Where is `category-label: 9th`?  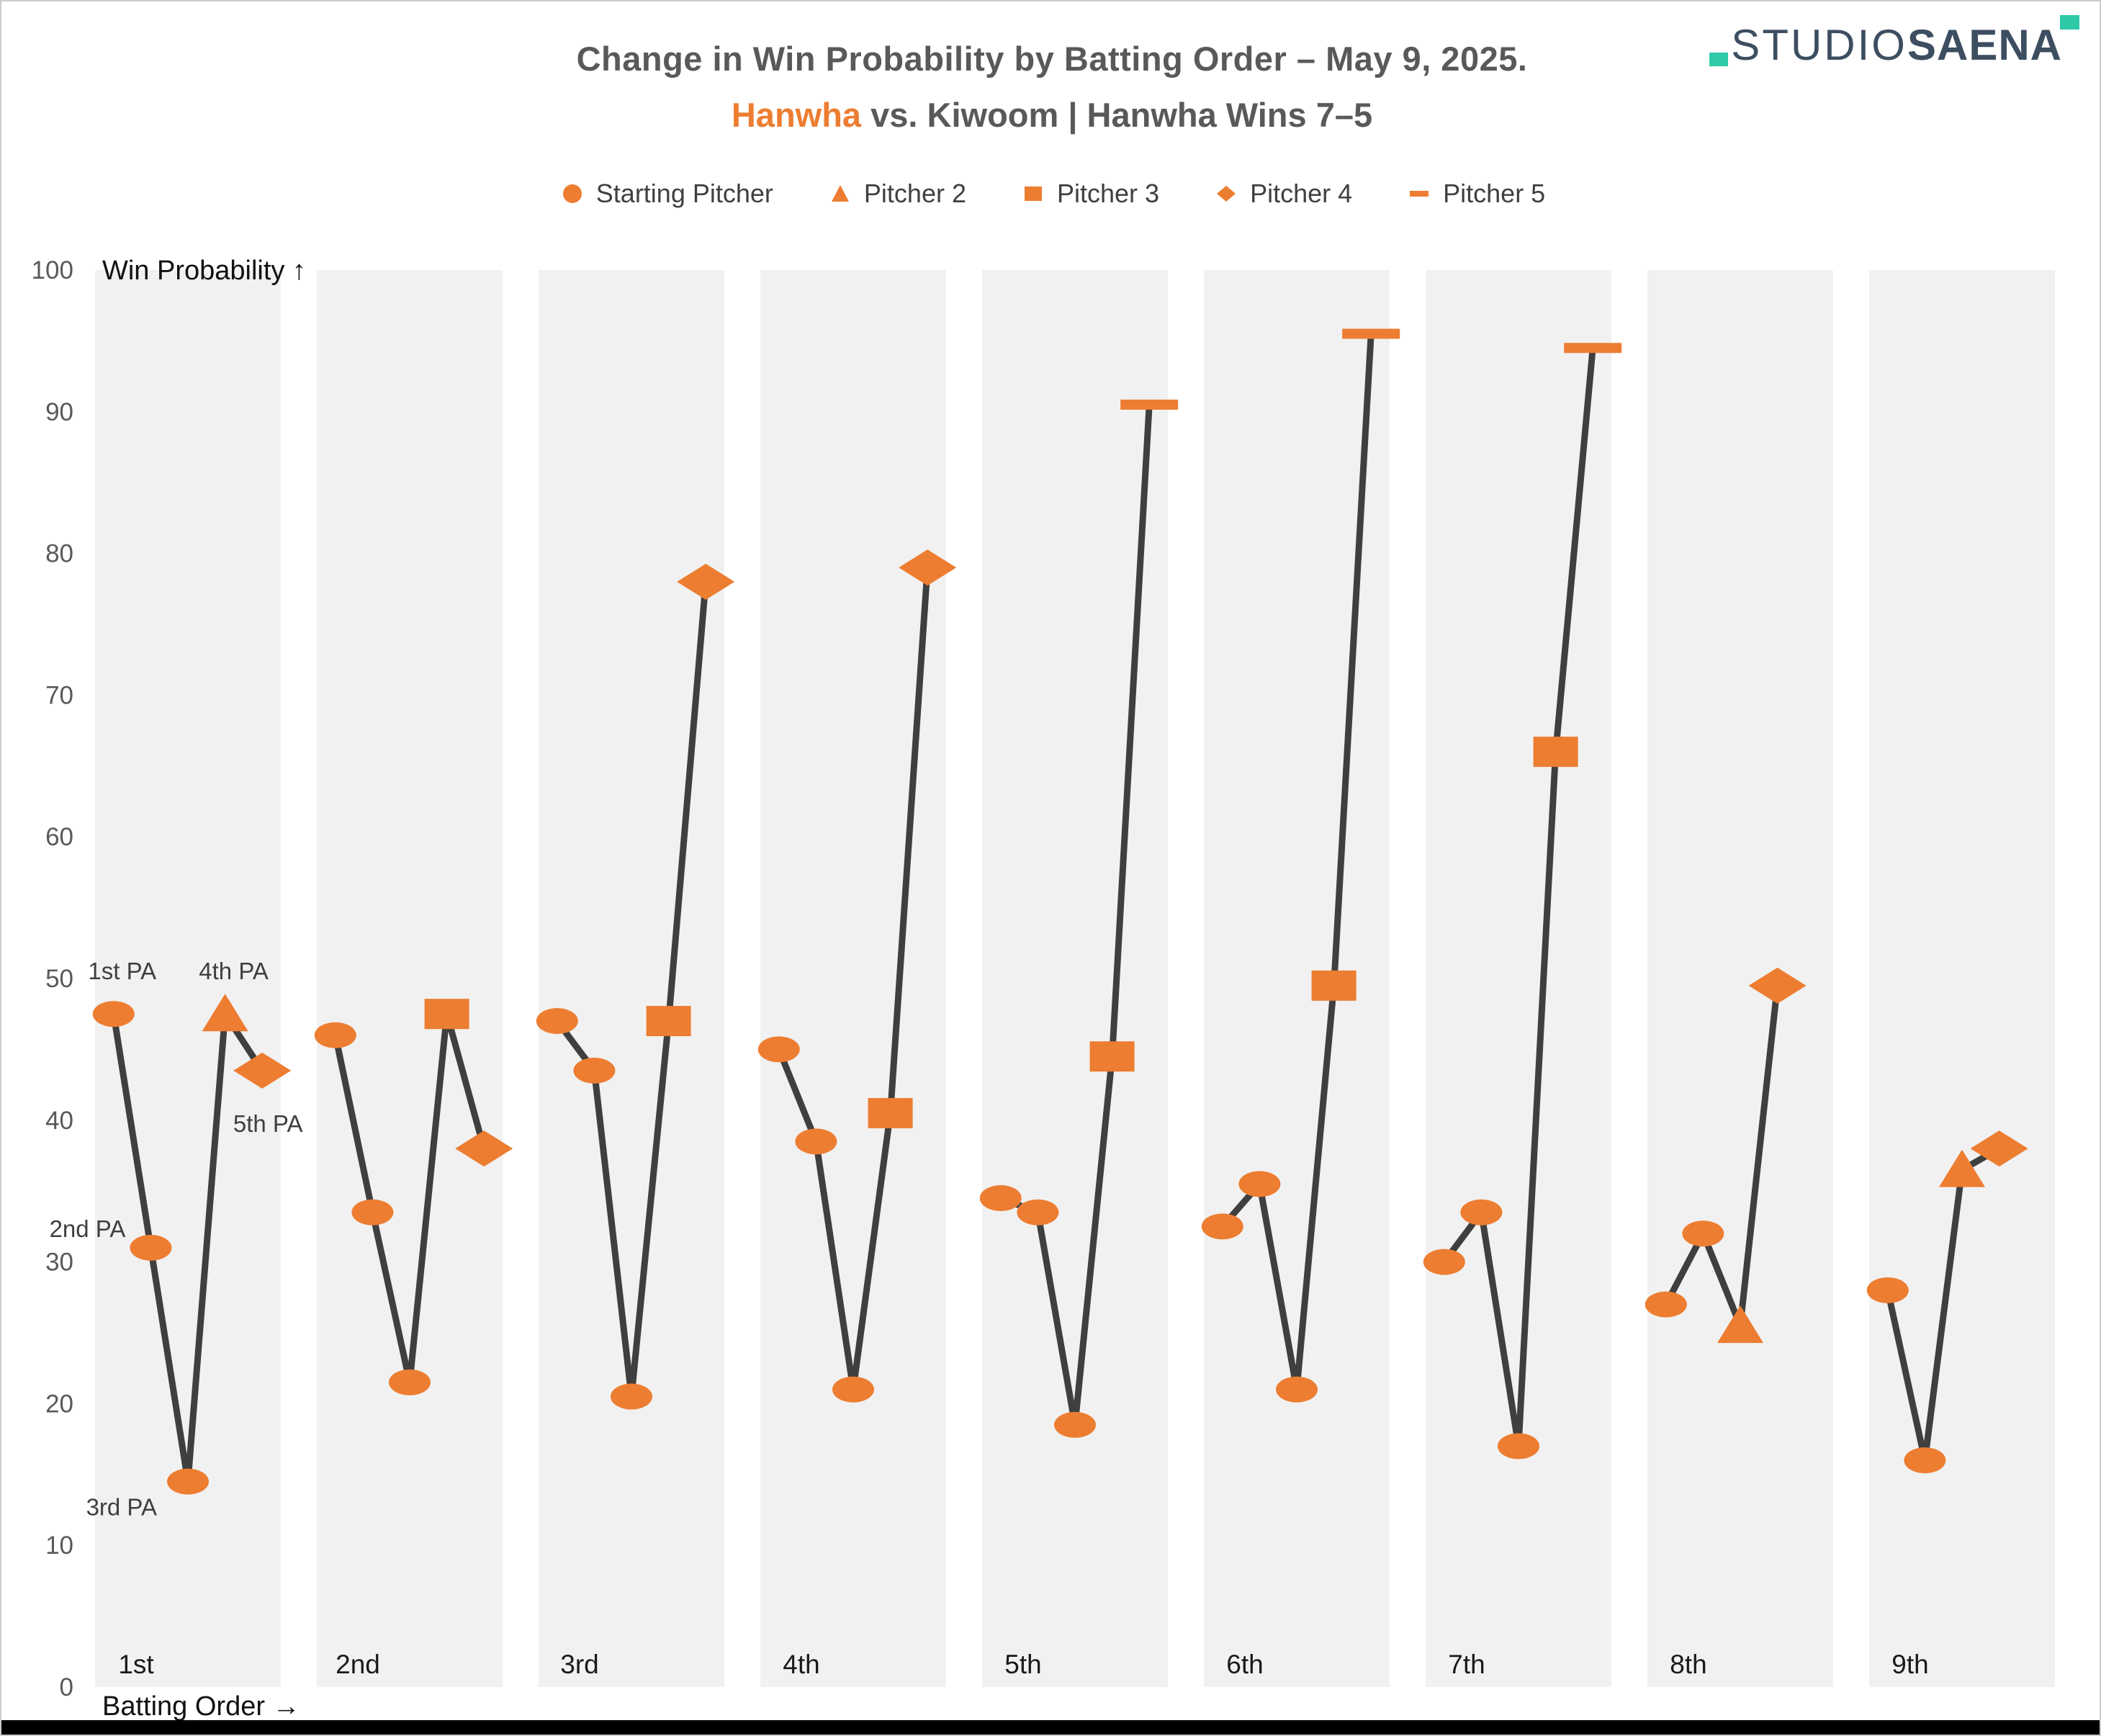
category-label: 9th is located at coordinates (1909, 1665).